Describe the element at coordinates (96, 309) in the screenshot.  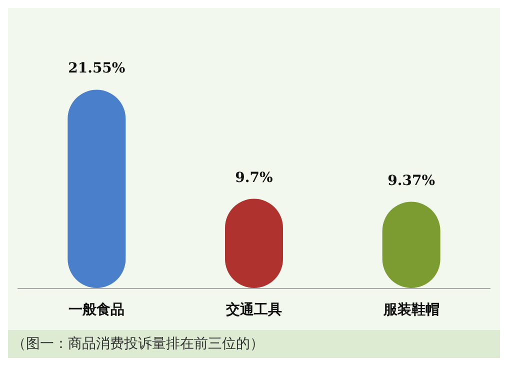
I see `x-tick-label: 一般食品` at that location.